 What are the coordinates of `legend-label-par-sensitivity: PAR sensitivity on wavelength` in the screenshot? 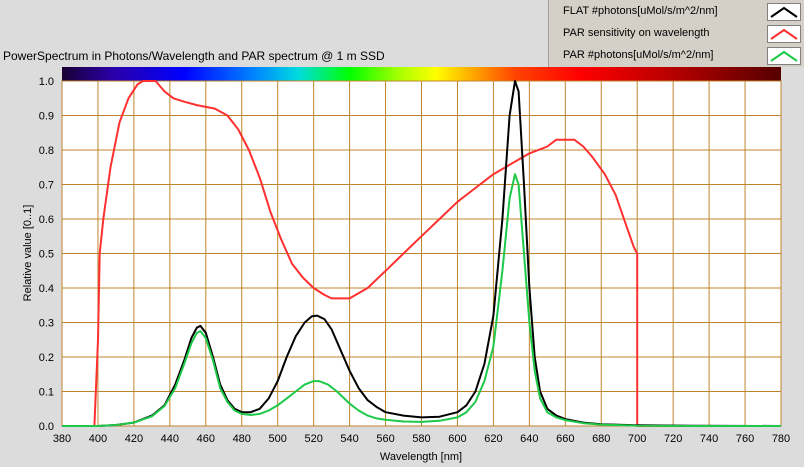 It's located at (636, 33).